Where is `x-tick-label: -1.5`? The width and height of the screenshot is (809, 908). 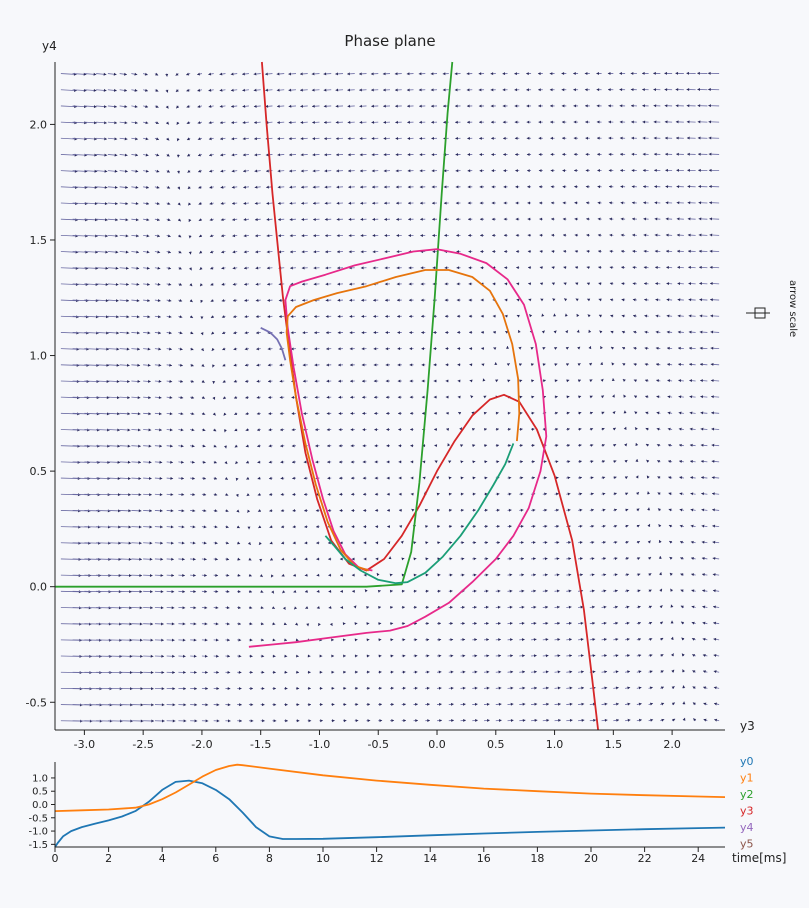 x-tick-label: -1.5 is located at coordinates (260, 744).